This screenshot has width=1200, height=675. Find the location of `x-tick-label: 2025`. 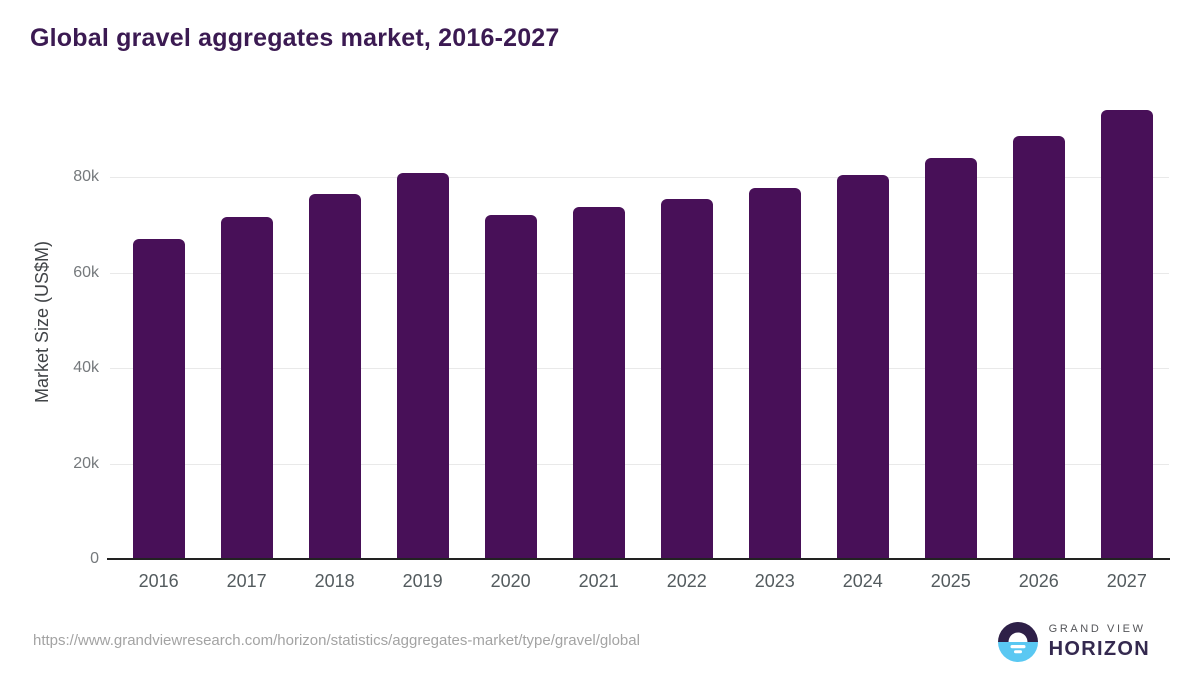

x-tick-label: 2025 is located at coordinates (950, 581).